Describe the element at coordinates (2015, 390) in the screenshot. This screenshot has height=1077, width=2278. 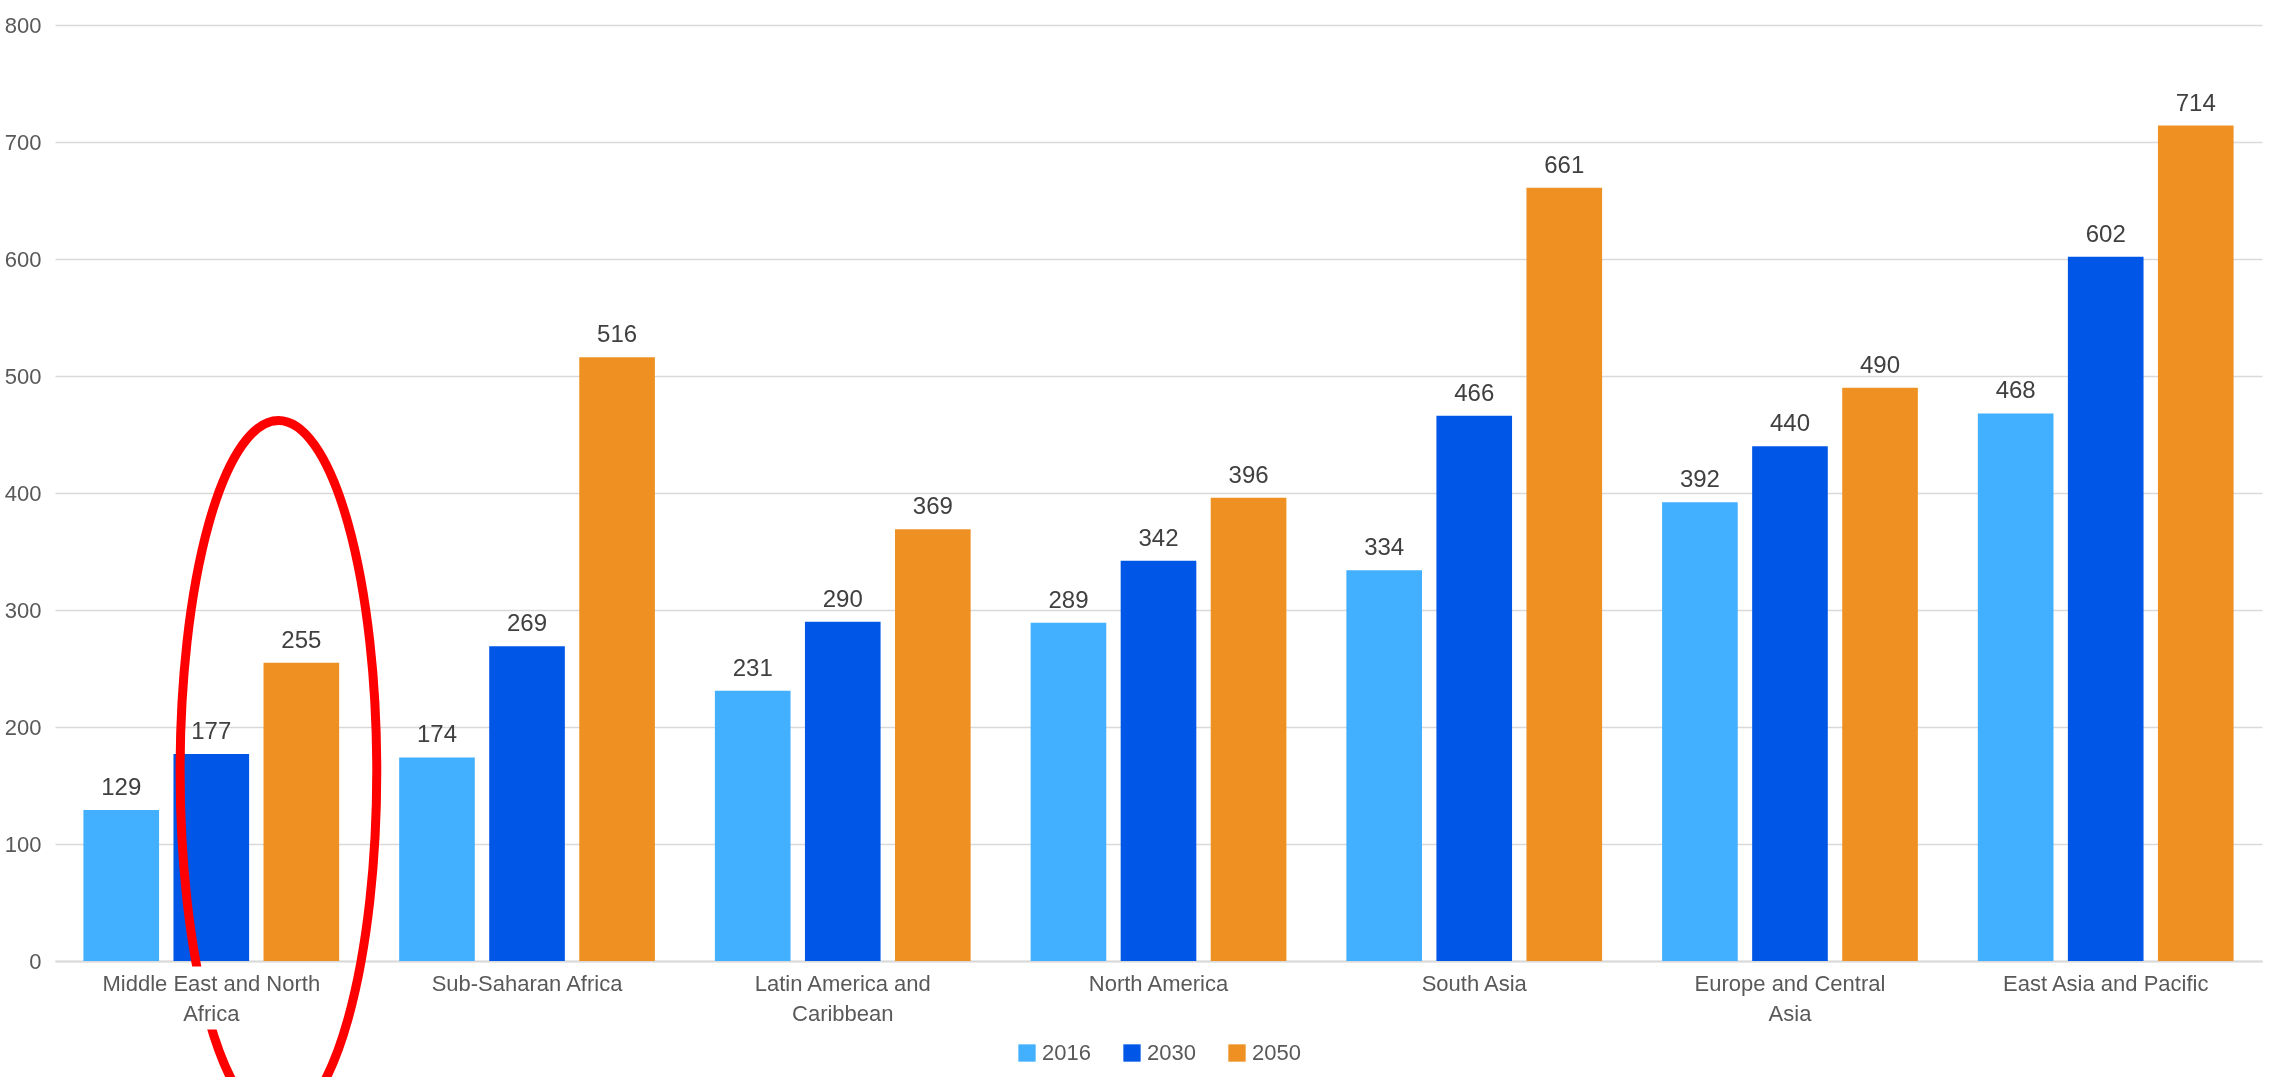
I see `data-label: 468` at that location.